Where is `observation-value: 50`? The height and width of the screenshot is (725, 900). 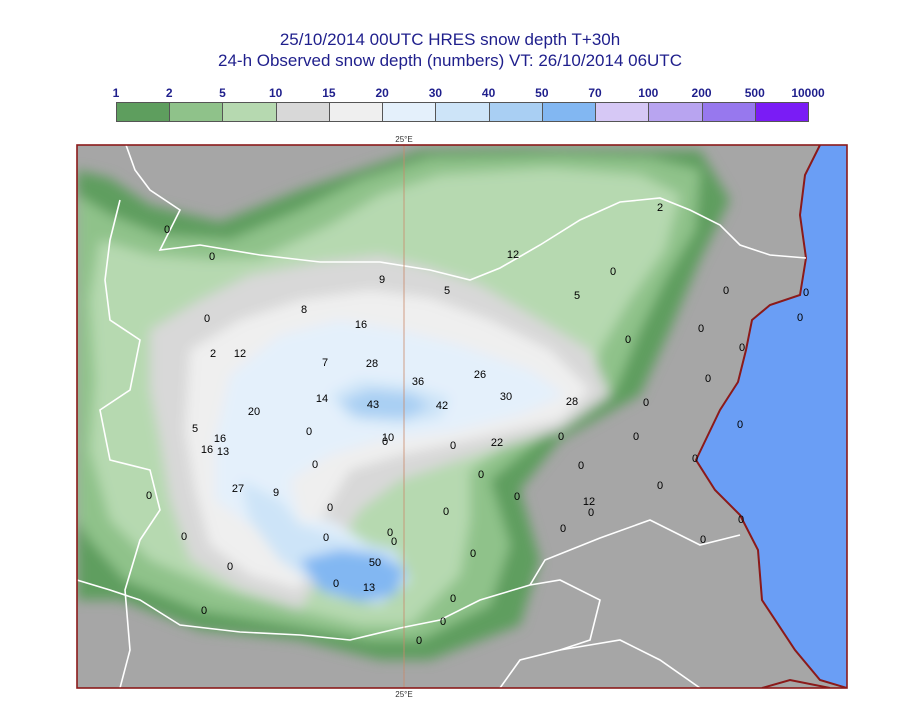 observation-value: 50 is located at coordinates (375, 563).